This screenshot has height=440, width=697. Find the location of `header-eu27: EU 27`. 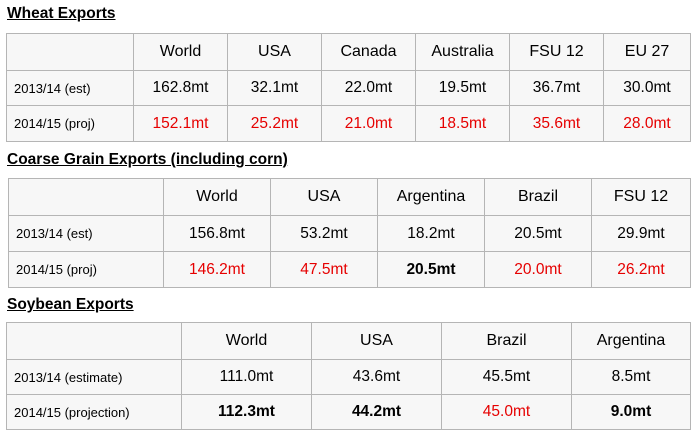

header-eu27: EU 27 is located at coordinates (647, 52).